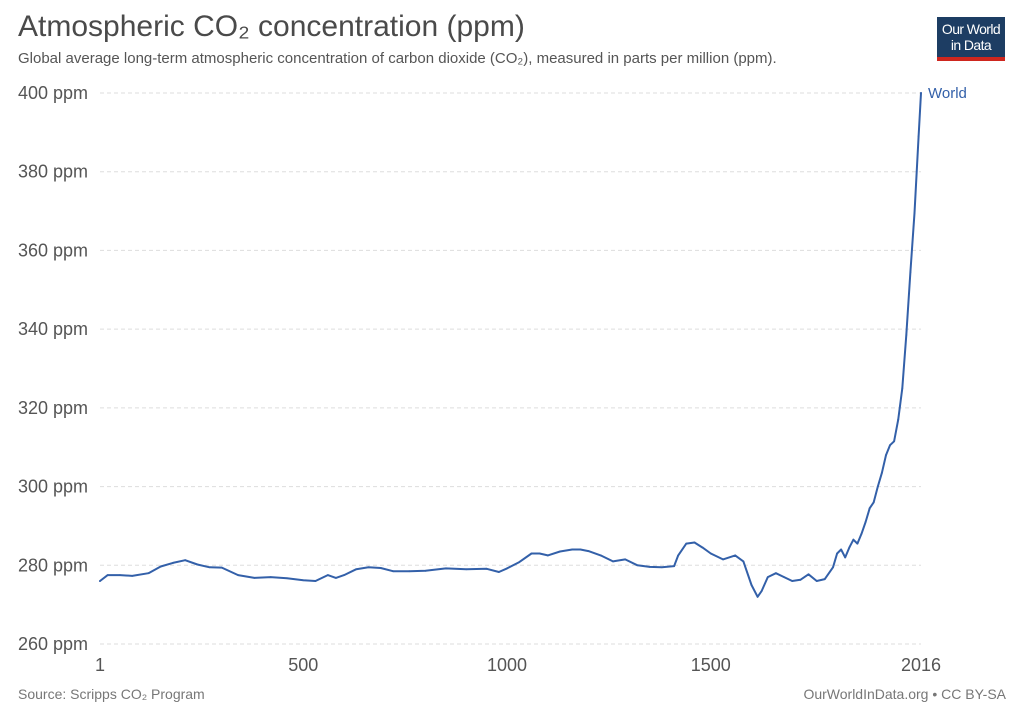 The height and width of the screenshot is (723, 1024). What do you see at coordinates (507, 665) in the screenshot?
I see `x-tick-label-1000: 1000` at bounding box center [507, 665].